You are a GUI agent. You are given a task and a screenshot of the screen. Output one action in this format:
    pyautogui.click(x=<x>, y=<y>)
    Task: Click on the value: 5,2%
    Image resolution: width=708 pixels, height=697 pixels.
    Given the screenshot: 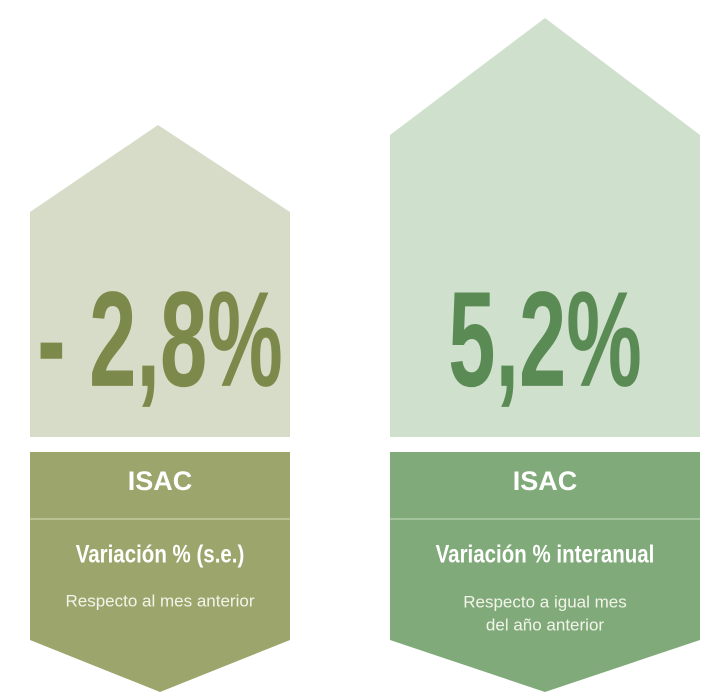 What is the action you would take?
    pyautogui.click(x=545, y=339)
    